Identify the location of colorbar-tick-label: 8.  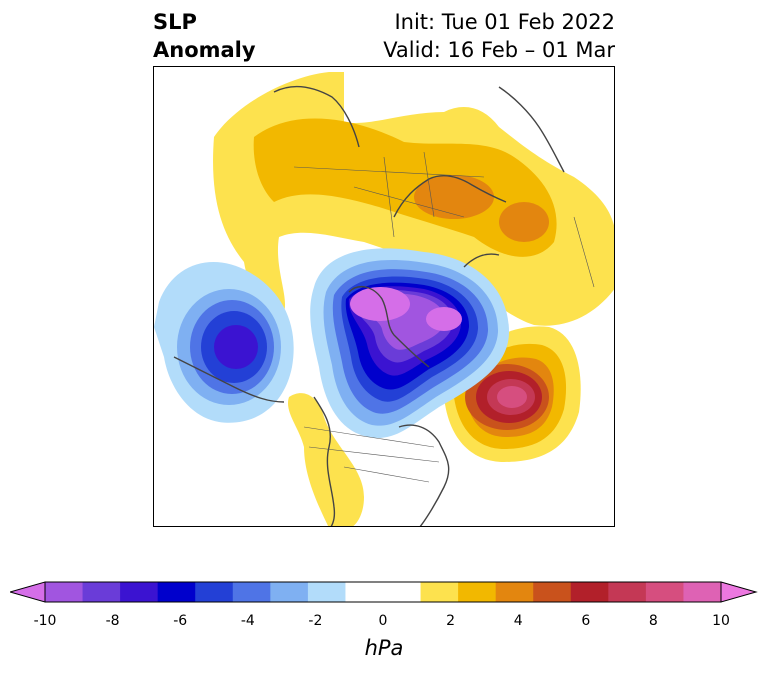
(653, 621).